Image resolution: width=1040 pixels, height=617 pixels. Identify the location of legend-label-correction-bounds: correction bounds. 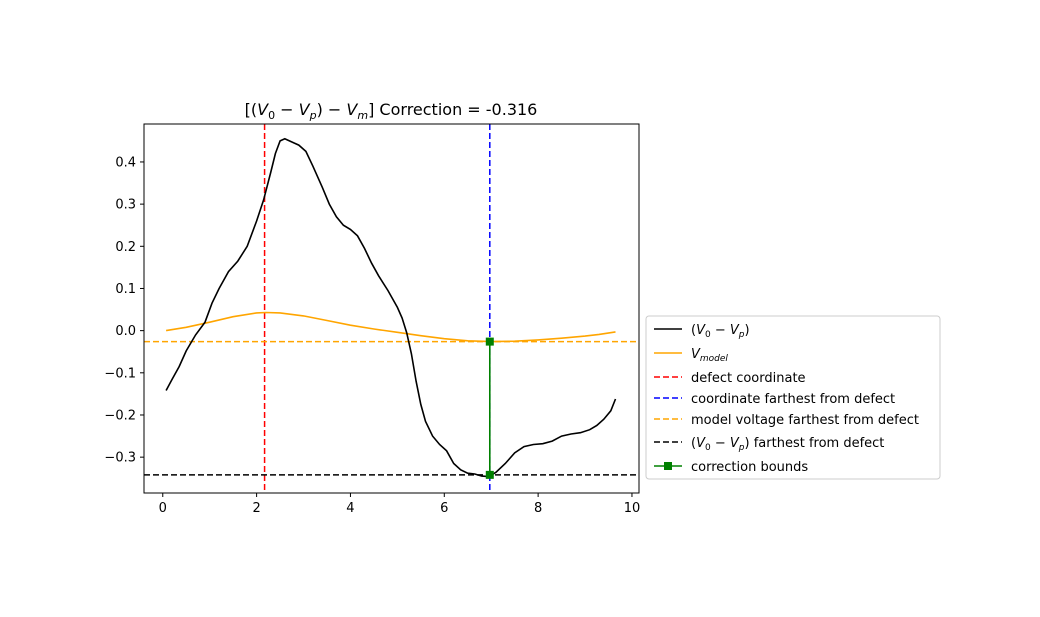
(749, 467).